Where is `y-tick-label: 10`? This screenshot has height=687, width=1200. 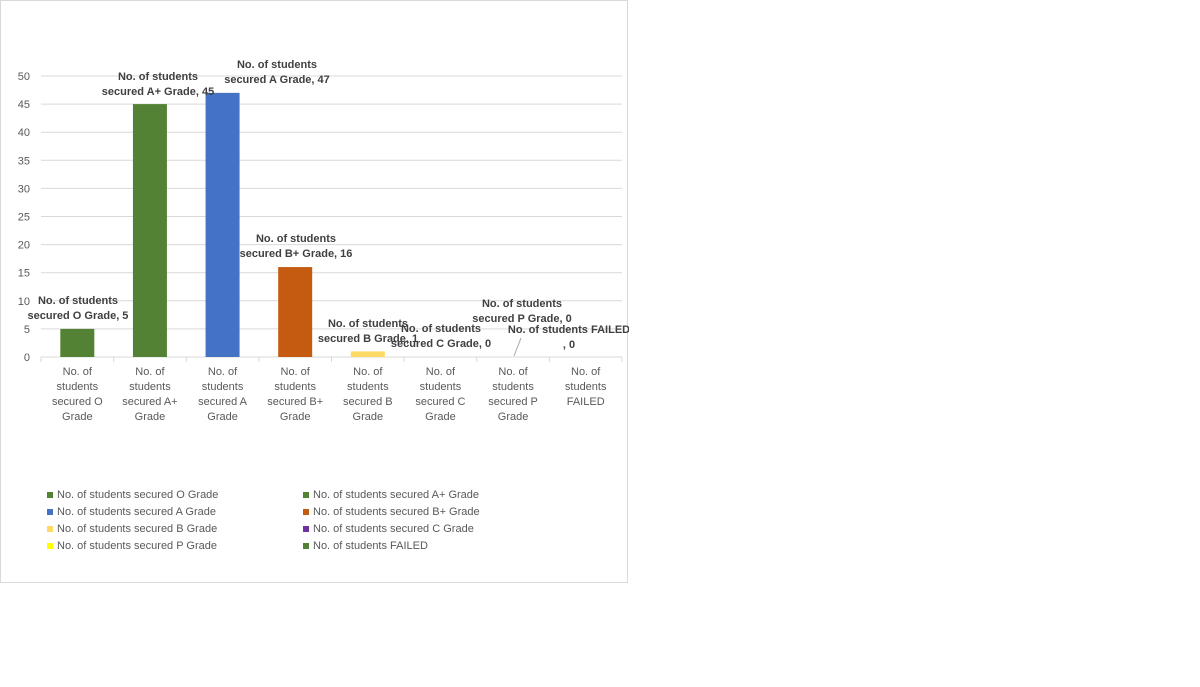 y-tick-label: 10 is located at coordinates (24, 302).